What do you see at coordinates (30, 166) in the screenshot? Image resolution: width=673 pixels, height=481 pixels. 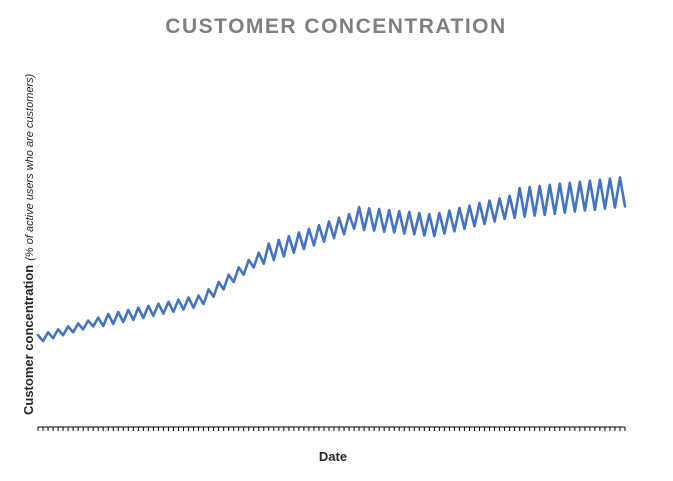 I see `y-axis-note: (% of active users who are customers)` at bounding box center [30, 166].